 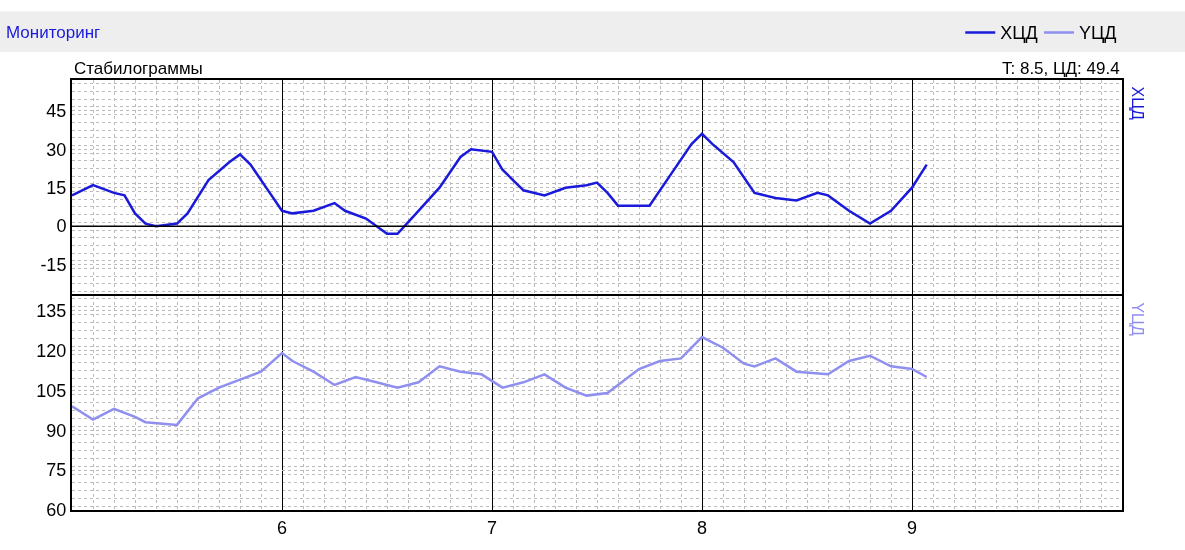 I want to click on legend-label: XЦД, so click(x=1019, y=33).